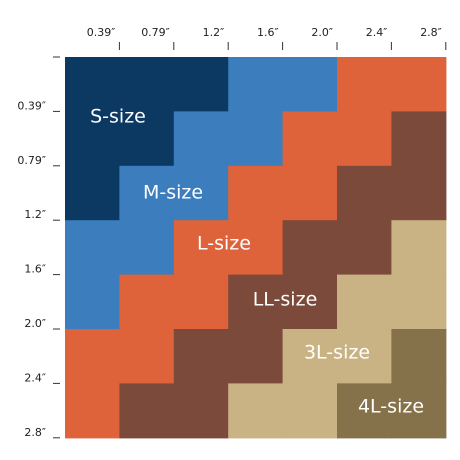  Describe the element at coordinates (101, 32) in the screenshot. I see `x-tick-label: 0.39″` at that location.